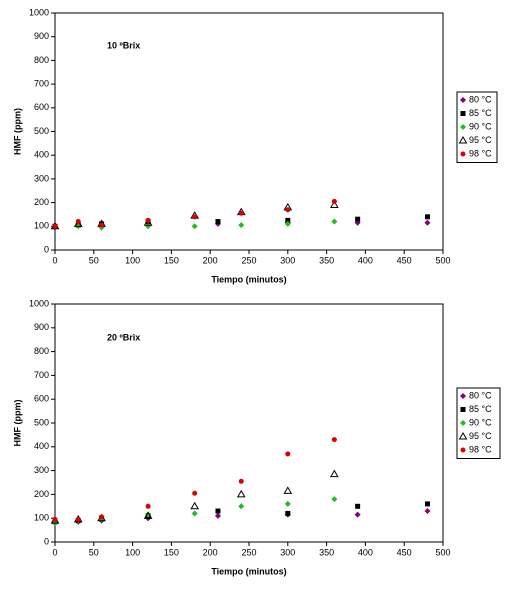 The height and width of the screenshot is (600, 521). I want to click on annotation: 20 ºBrix, so click(123, 337).